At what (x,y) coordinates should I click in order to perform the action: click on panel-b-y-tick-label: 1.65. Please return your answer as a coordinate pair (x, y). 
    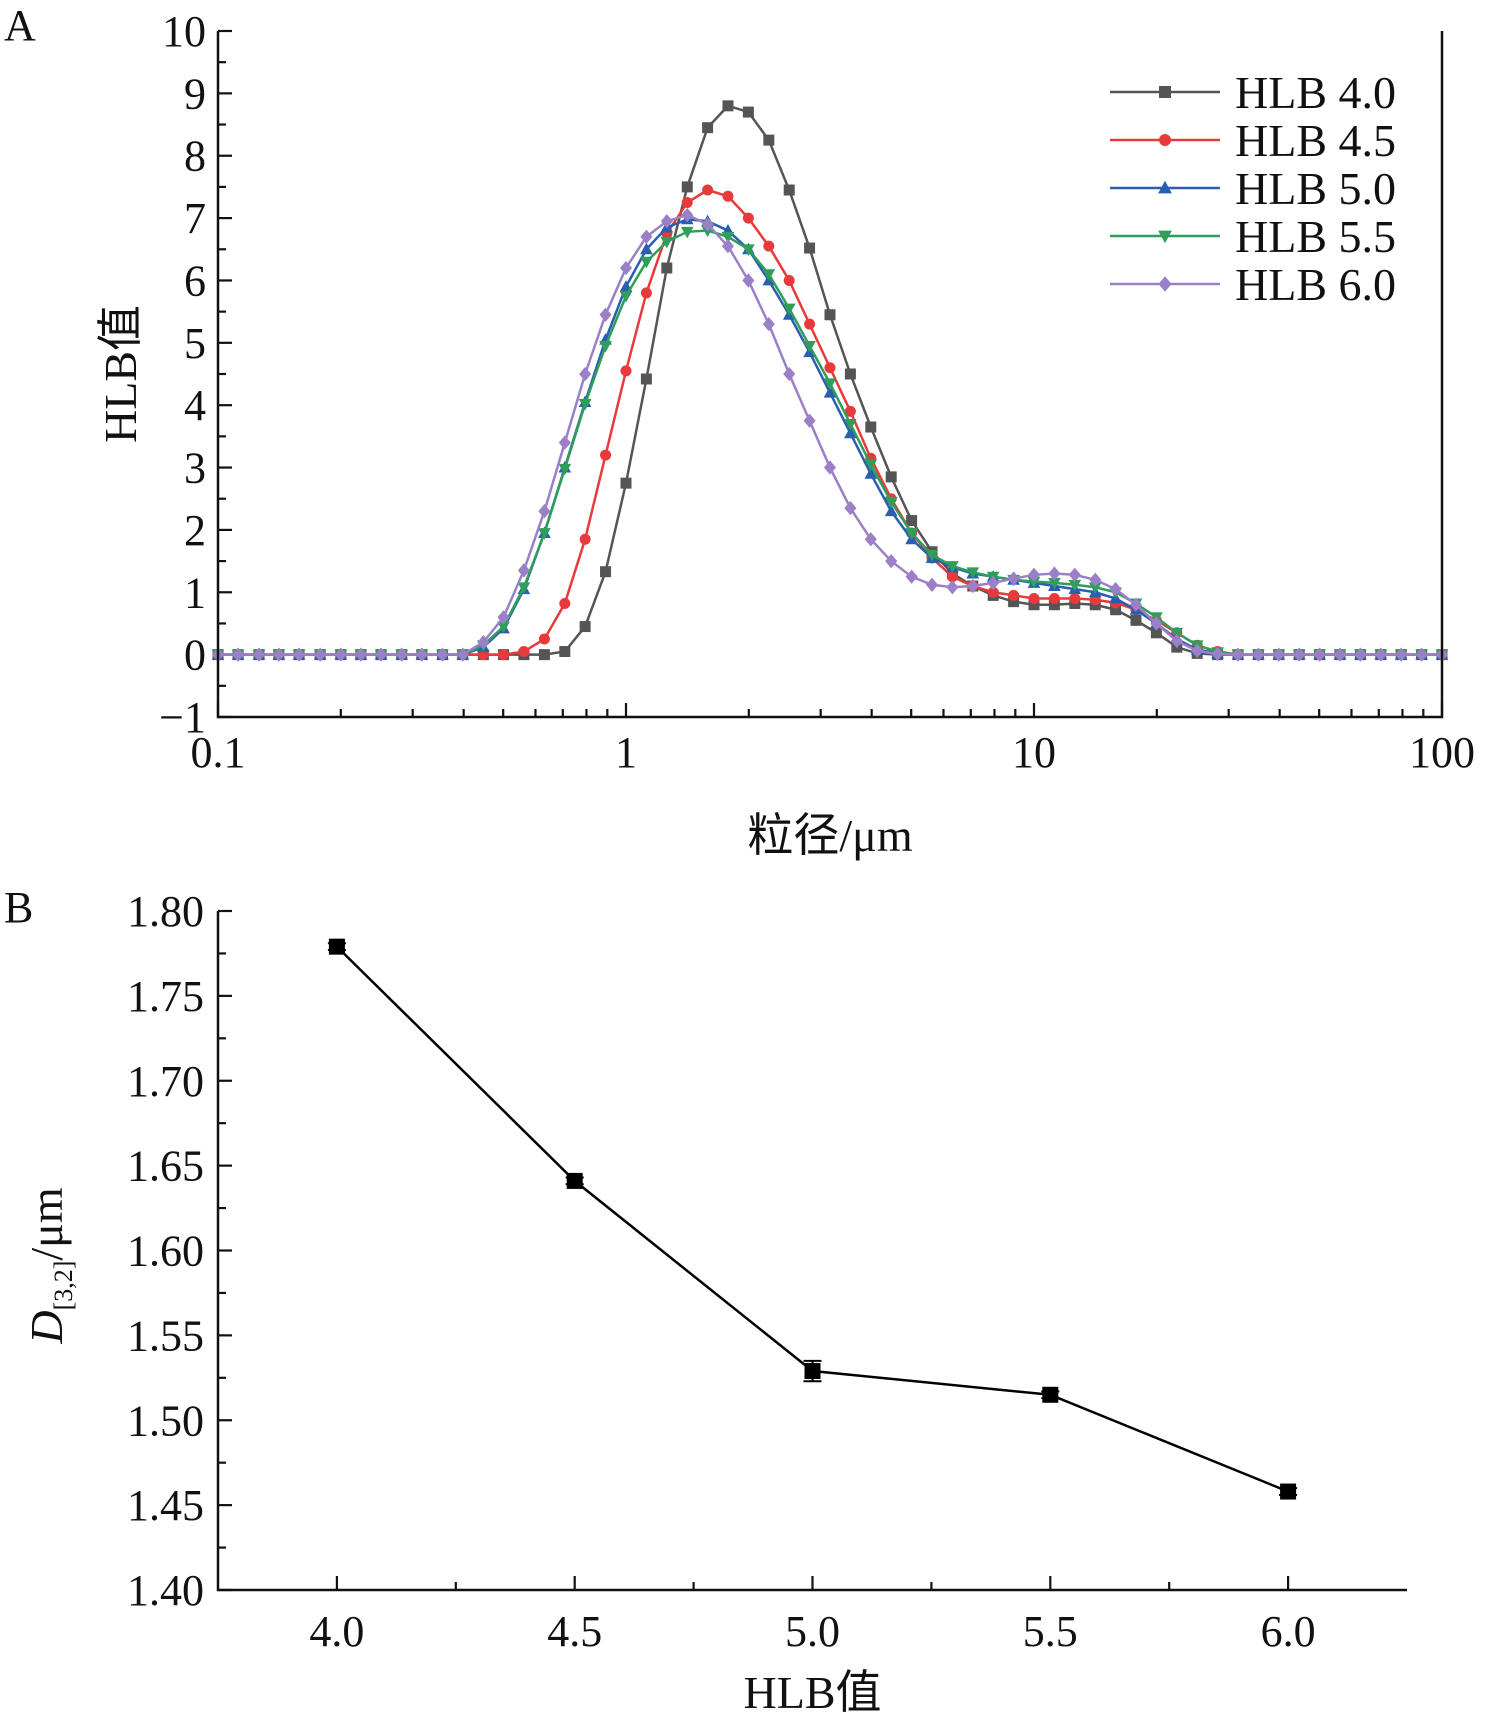
    Looking at the image, I should click on (165, 1166).